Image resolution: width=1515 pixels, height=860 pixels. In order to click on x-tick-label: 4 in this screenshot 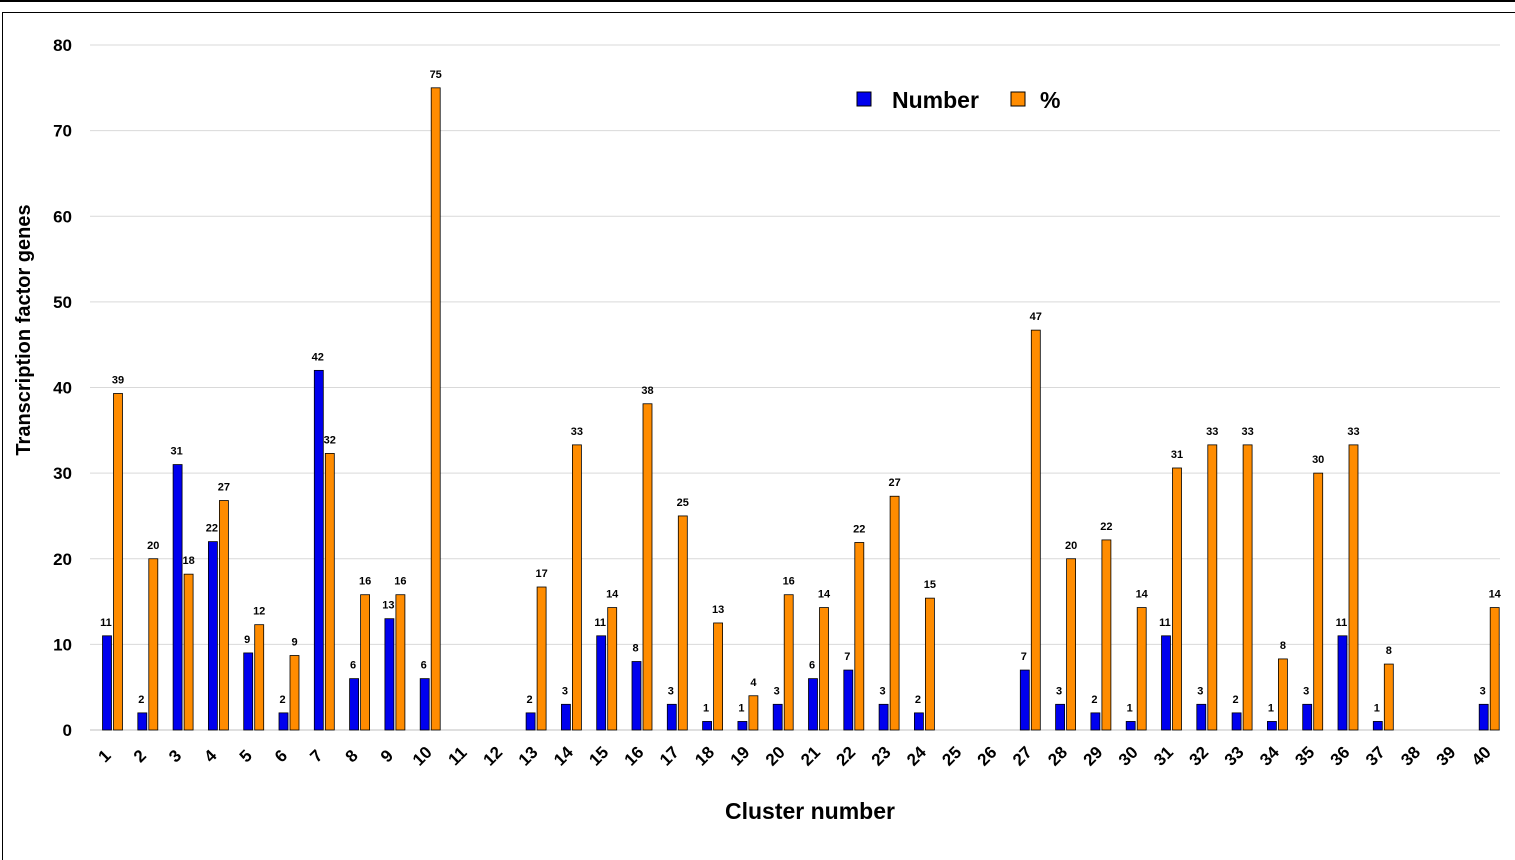, I will do `click(210, 756)`.